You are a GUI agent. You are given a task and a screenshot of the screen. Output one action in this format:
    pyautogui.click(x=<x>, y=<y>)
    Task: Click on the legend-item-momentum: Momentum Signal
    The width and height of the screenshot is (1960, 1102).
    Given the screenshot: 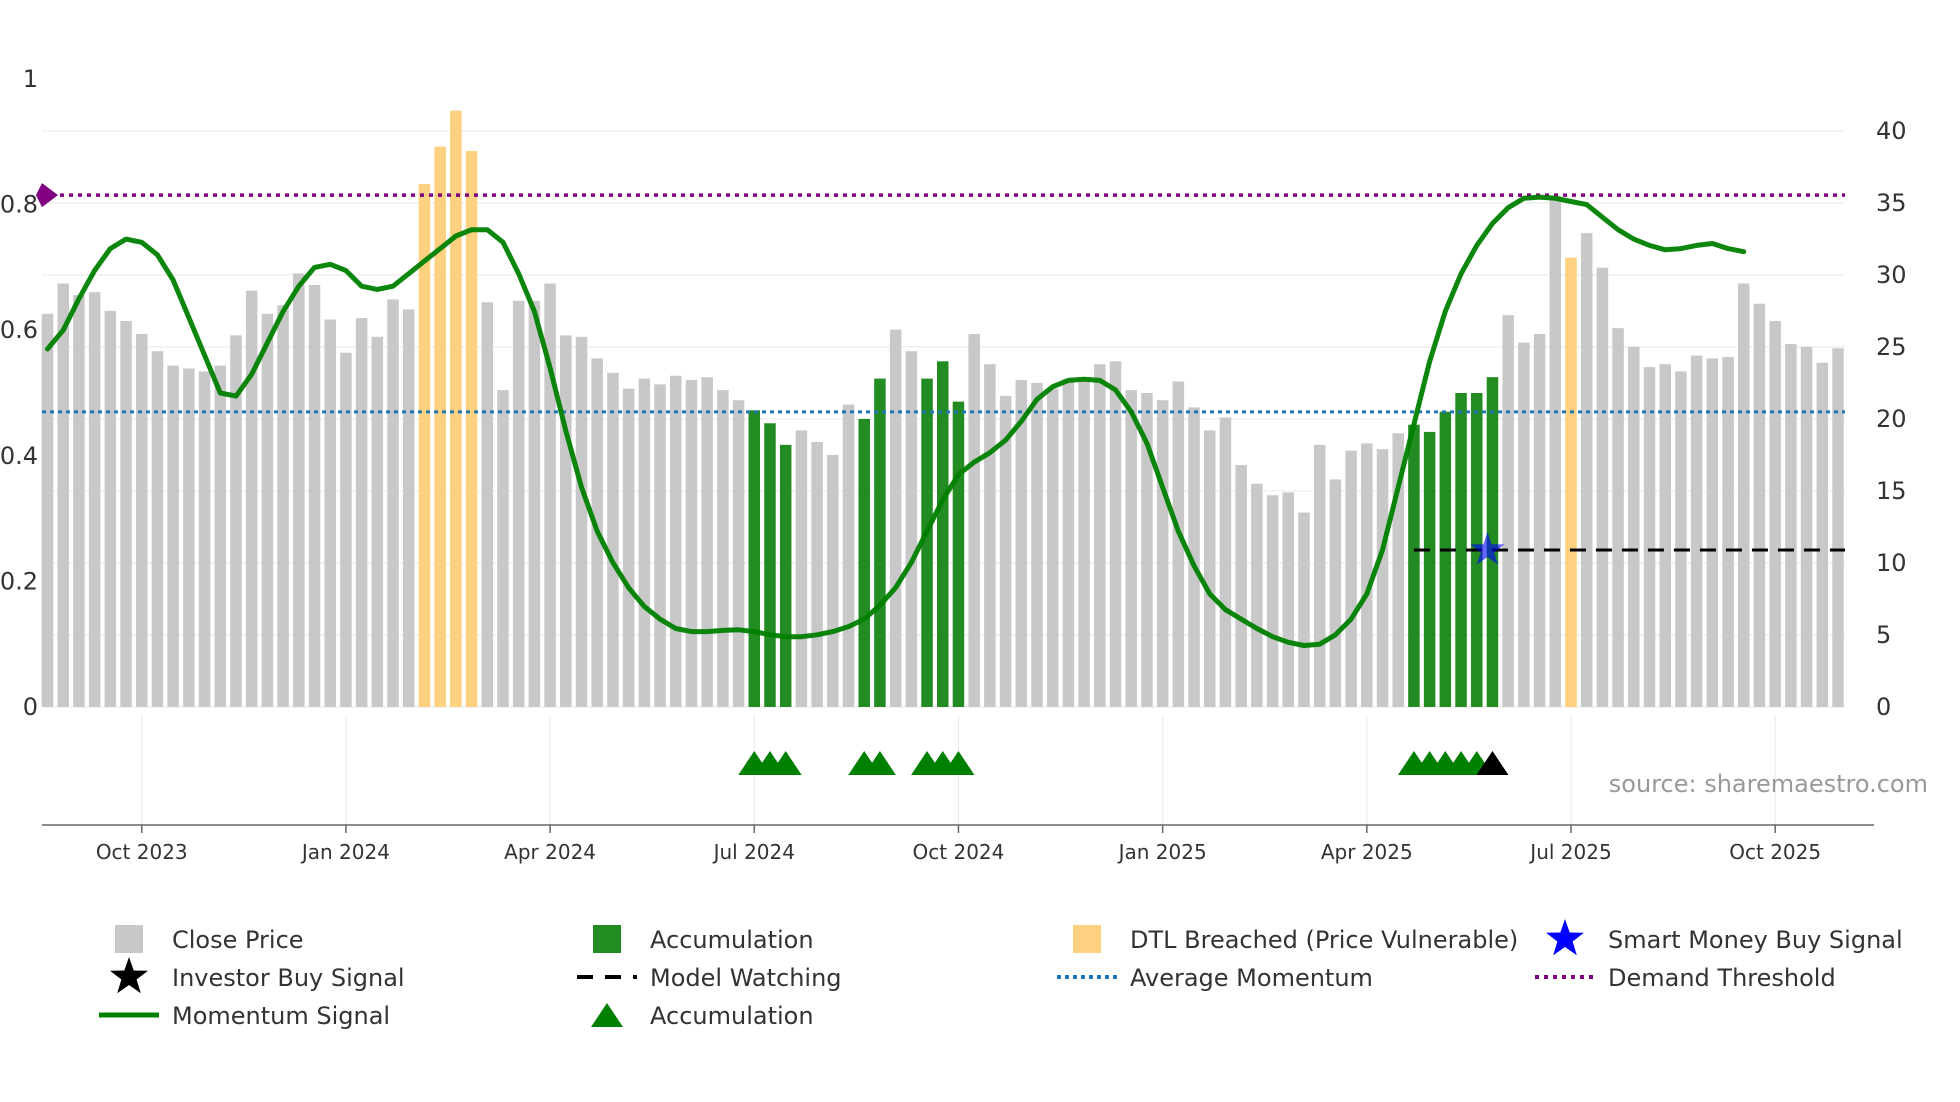 What is the action you would take?
    pyautogui.click(x=244, y=1016)
    